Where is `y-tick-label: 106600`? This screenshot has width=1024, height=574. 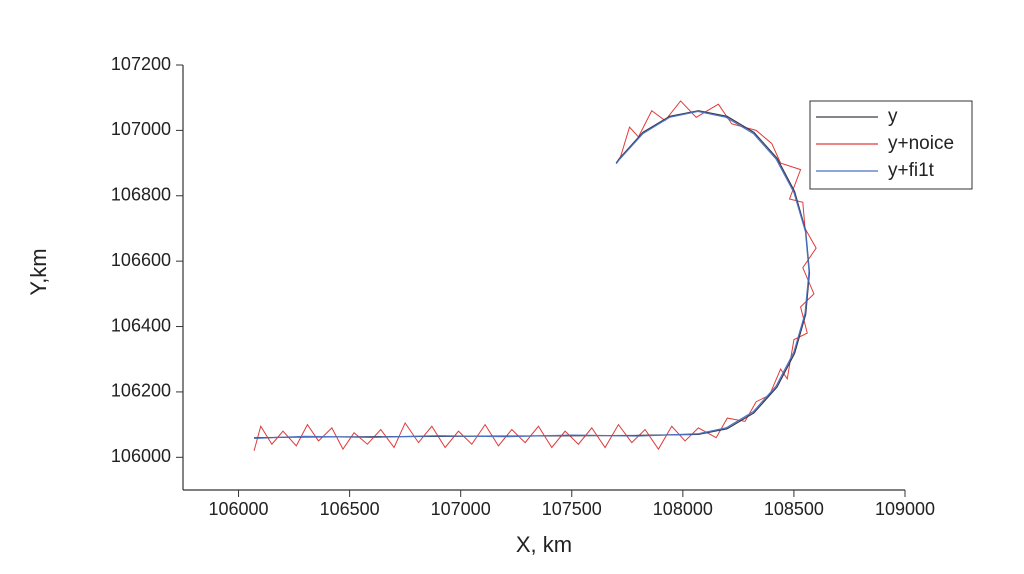
y-tick-label: 106600 is located at coordinates (141, 260).